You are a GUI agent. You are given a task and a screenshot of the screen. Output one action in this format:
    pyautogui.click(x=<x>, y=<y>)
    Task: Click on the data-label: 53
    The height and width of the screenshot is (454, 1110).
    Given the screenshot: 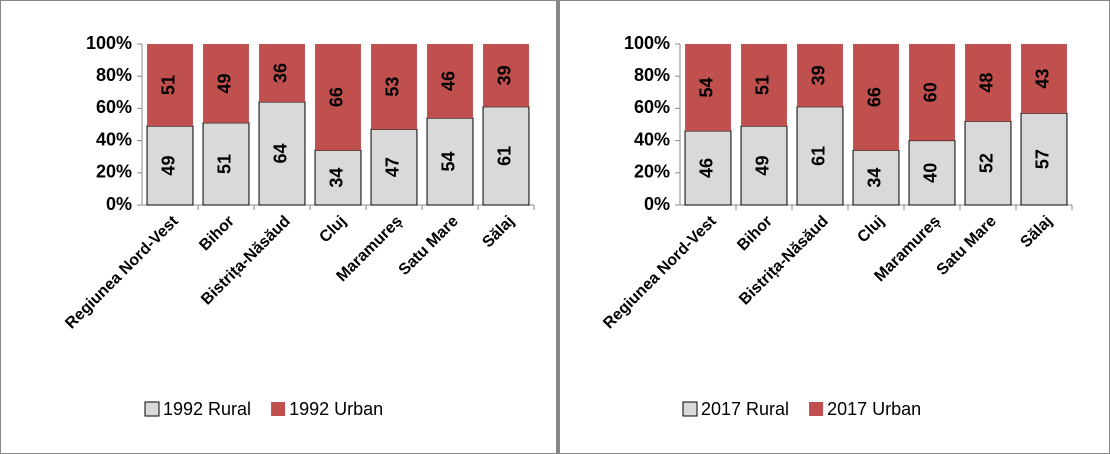 What is the action you would take?
    pyautogui.click(x=393, y=87)
    